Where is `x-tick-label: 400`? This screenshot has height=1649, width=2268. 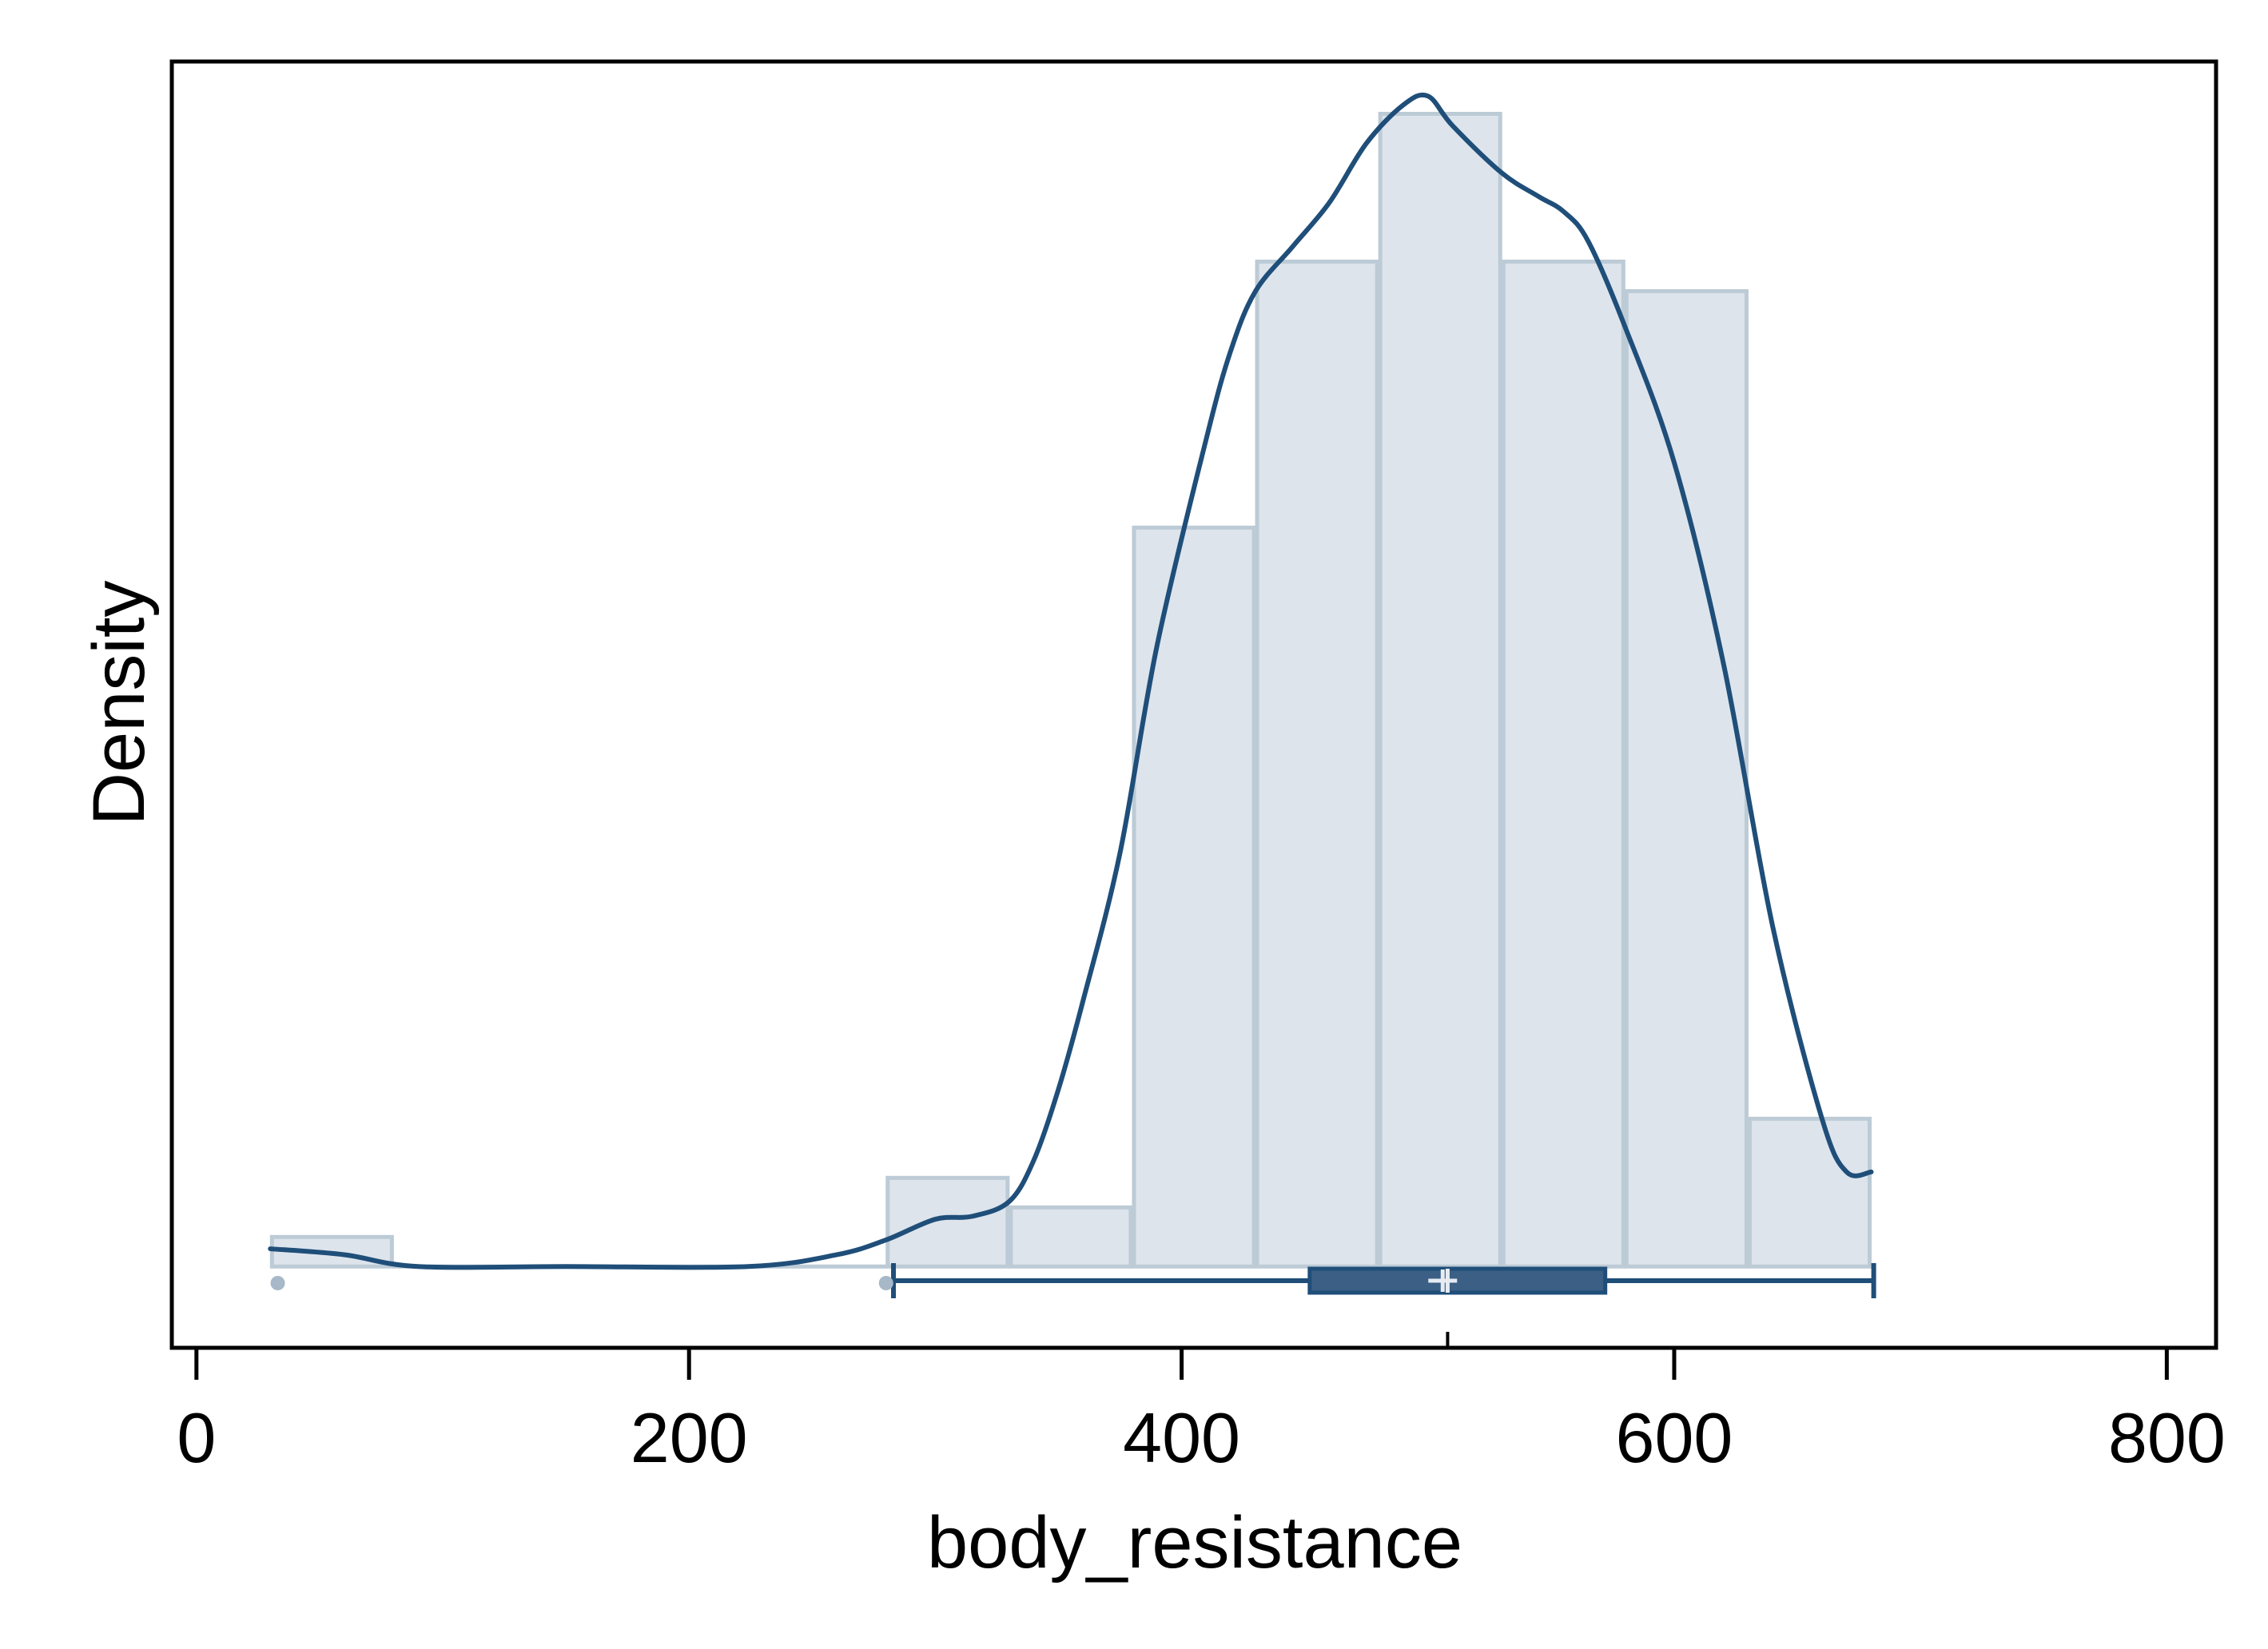
x-tick-label: 400 is located at coordinates (1181, 1437).